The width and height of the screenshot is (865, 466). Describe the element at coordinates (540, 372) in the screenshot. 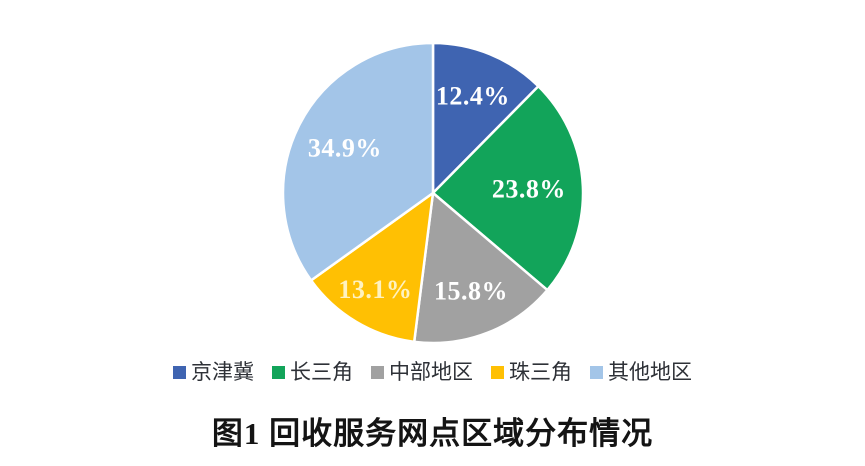

I see `legend-label: 珠三角` at that location.